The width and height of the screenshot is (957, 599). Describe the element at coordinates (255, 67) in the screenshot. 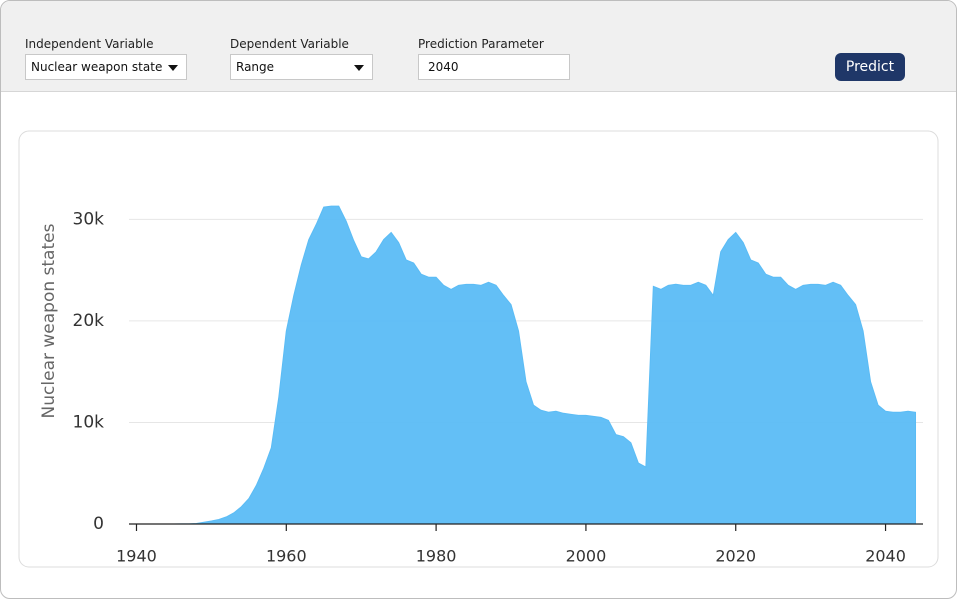

I see `select-value: Range` at that location.